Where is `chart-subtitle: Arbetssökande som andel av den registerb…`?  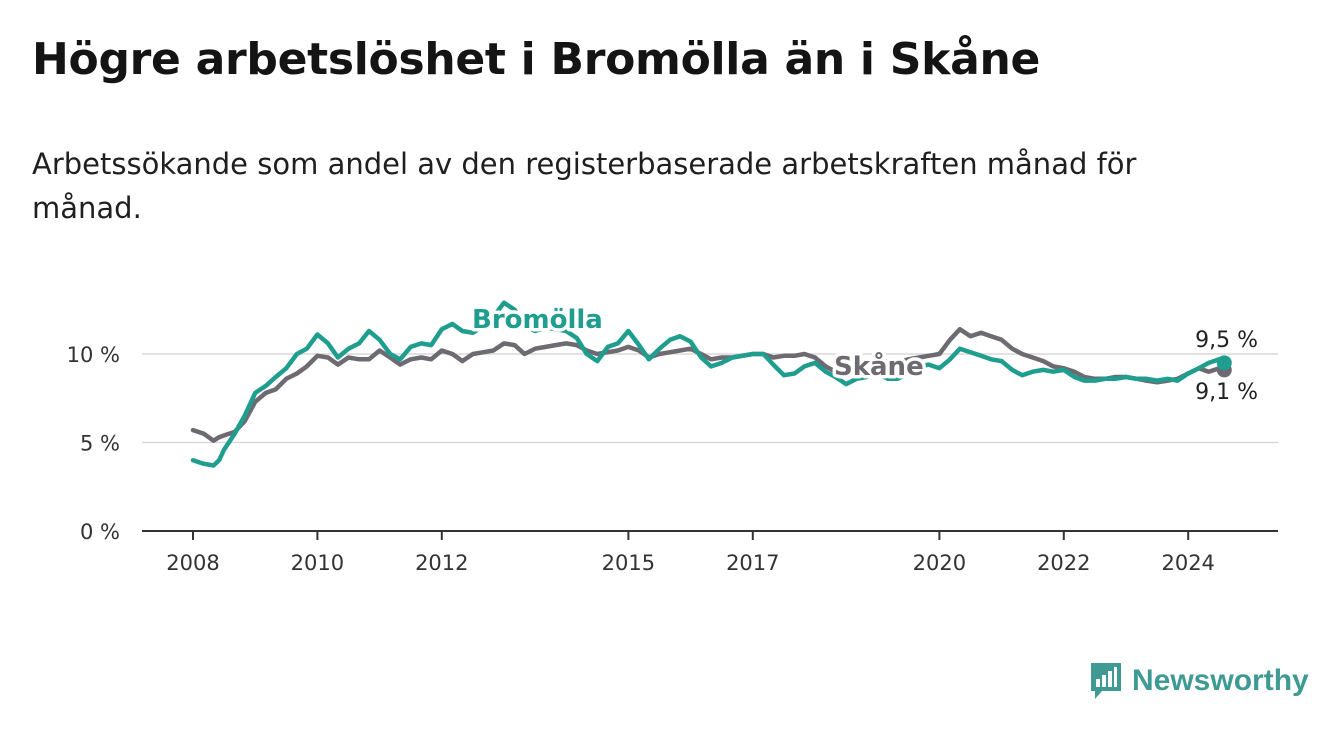 chart-subtitle: Arbetssökande som andel av den registerb… is located at coordinates (584, 186).